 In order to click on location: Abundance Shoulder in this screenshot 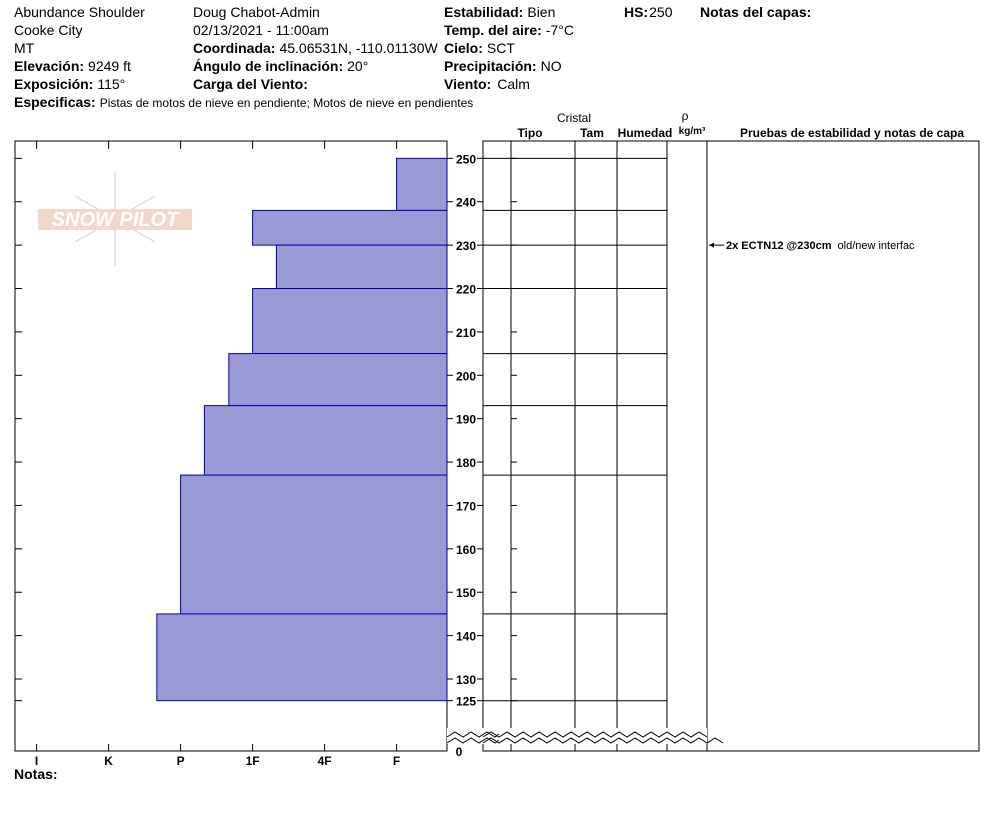, I will do `click(79, 12)`.